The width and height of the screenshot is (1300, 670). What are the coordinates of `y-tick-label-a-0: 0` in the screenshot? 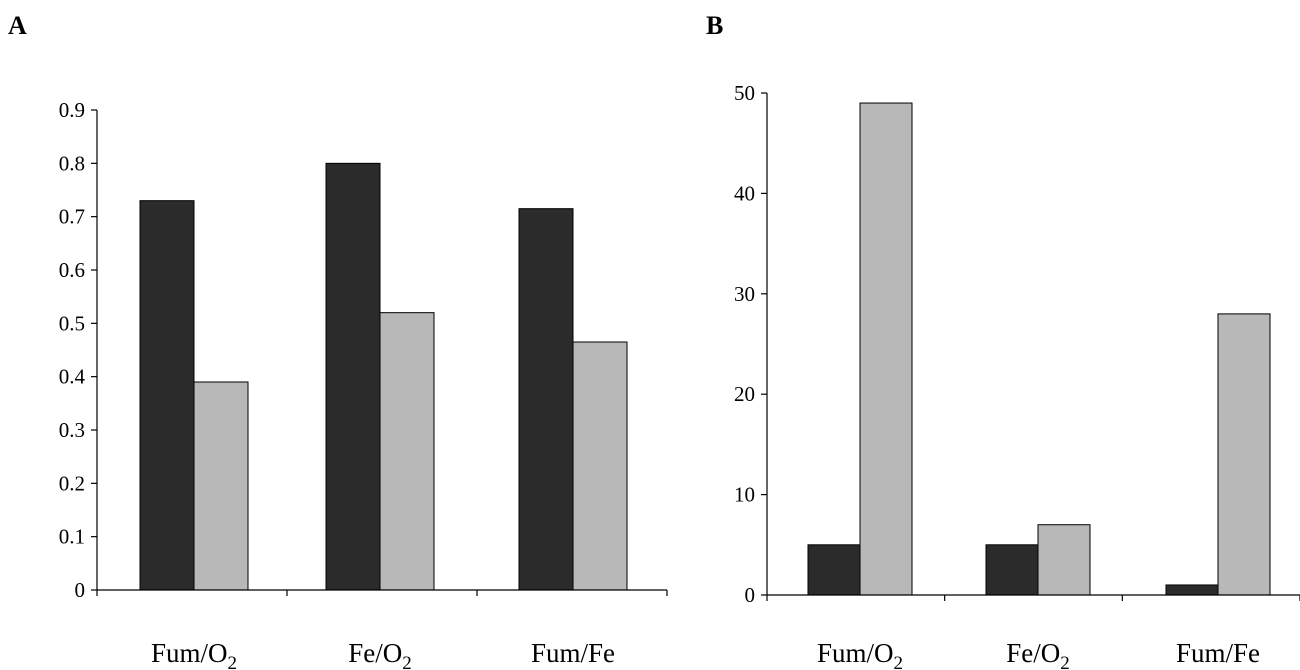 It's located at (80, 590).